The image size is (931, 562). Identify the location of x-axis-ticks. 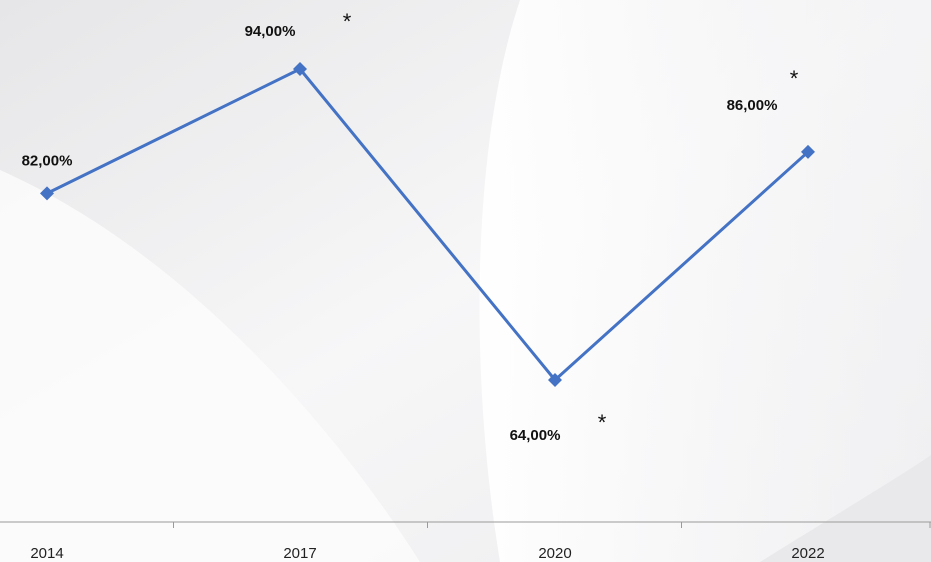
(552, 525).